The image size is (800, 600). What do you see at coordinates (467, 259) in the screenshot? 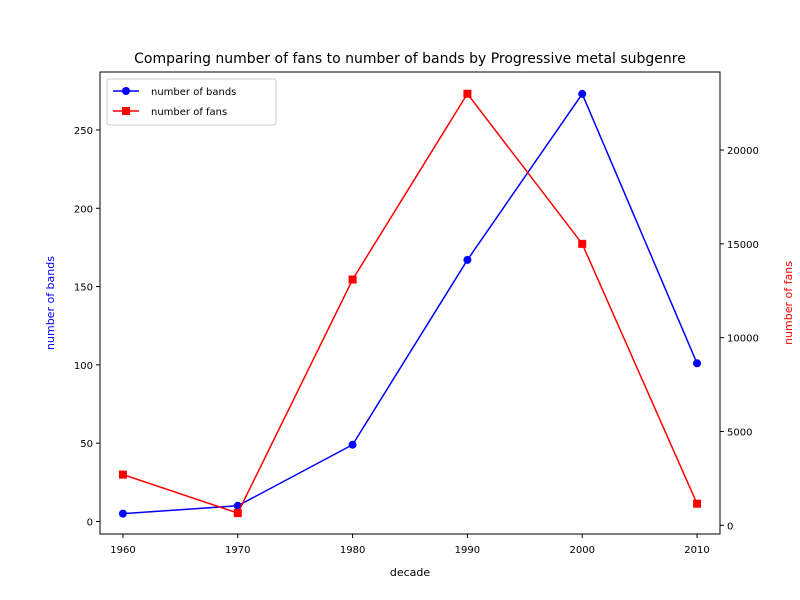
I see `series-0-point-1990` at bounding box center [467, 259].